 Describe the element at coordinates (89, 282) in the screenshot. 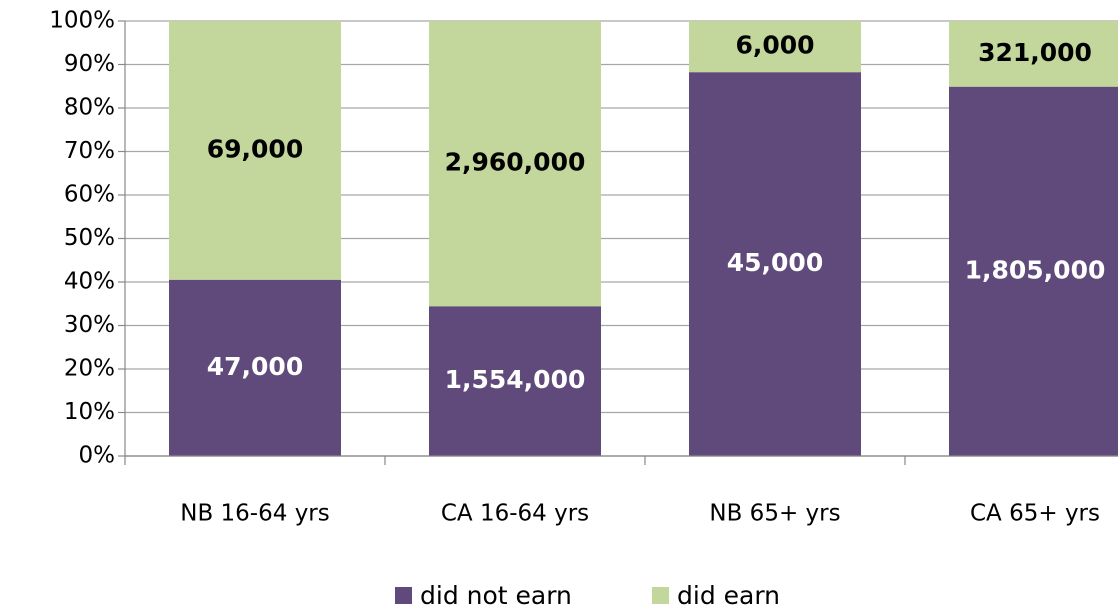

I see `y-tick-label: 40%` at that location.